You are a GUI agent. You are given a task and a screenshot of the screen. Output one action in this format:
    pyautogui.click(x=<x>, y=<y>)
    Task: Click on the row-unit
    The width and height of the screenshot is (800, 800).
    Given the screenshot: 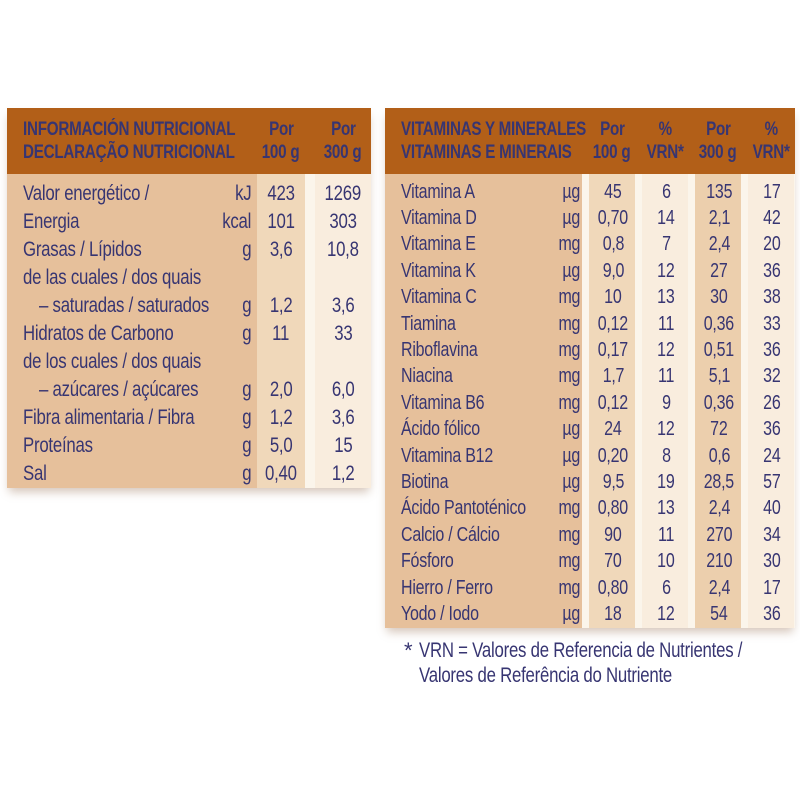 What is the action you would take?
    pyautogui.click(x=232, y=362)
    